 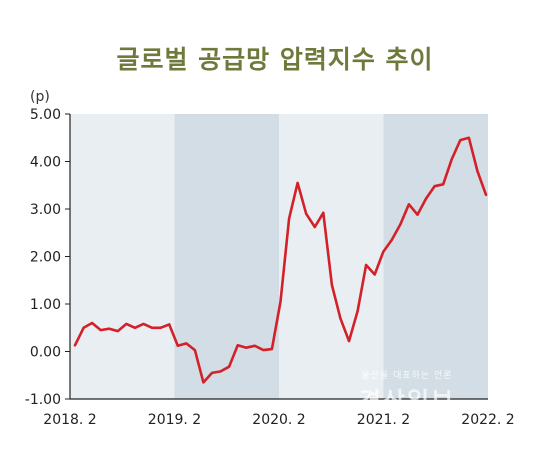 I want to click on y-tick-label: 2.00, so click(x=45, y=258).